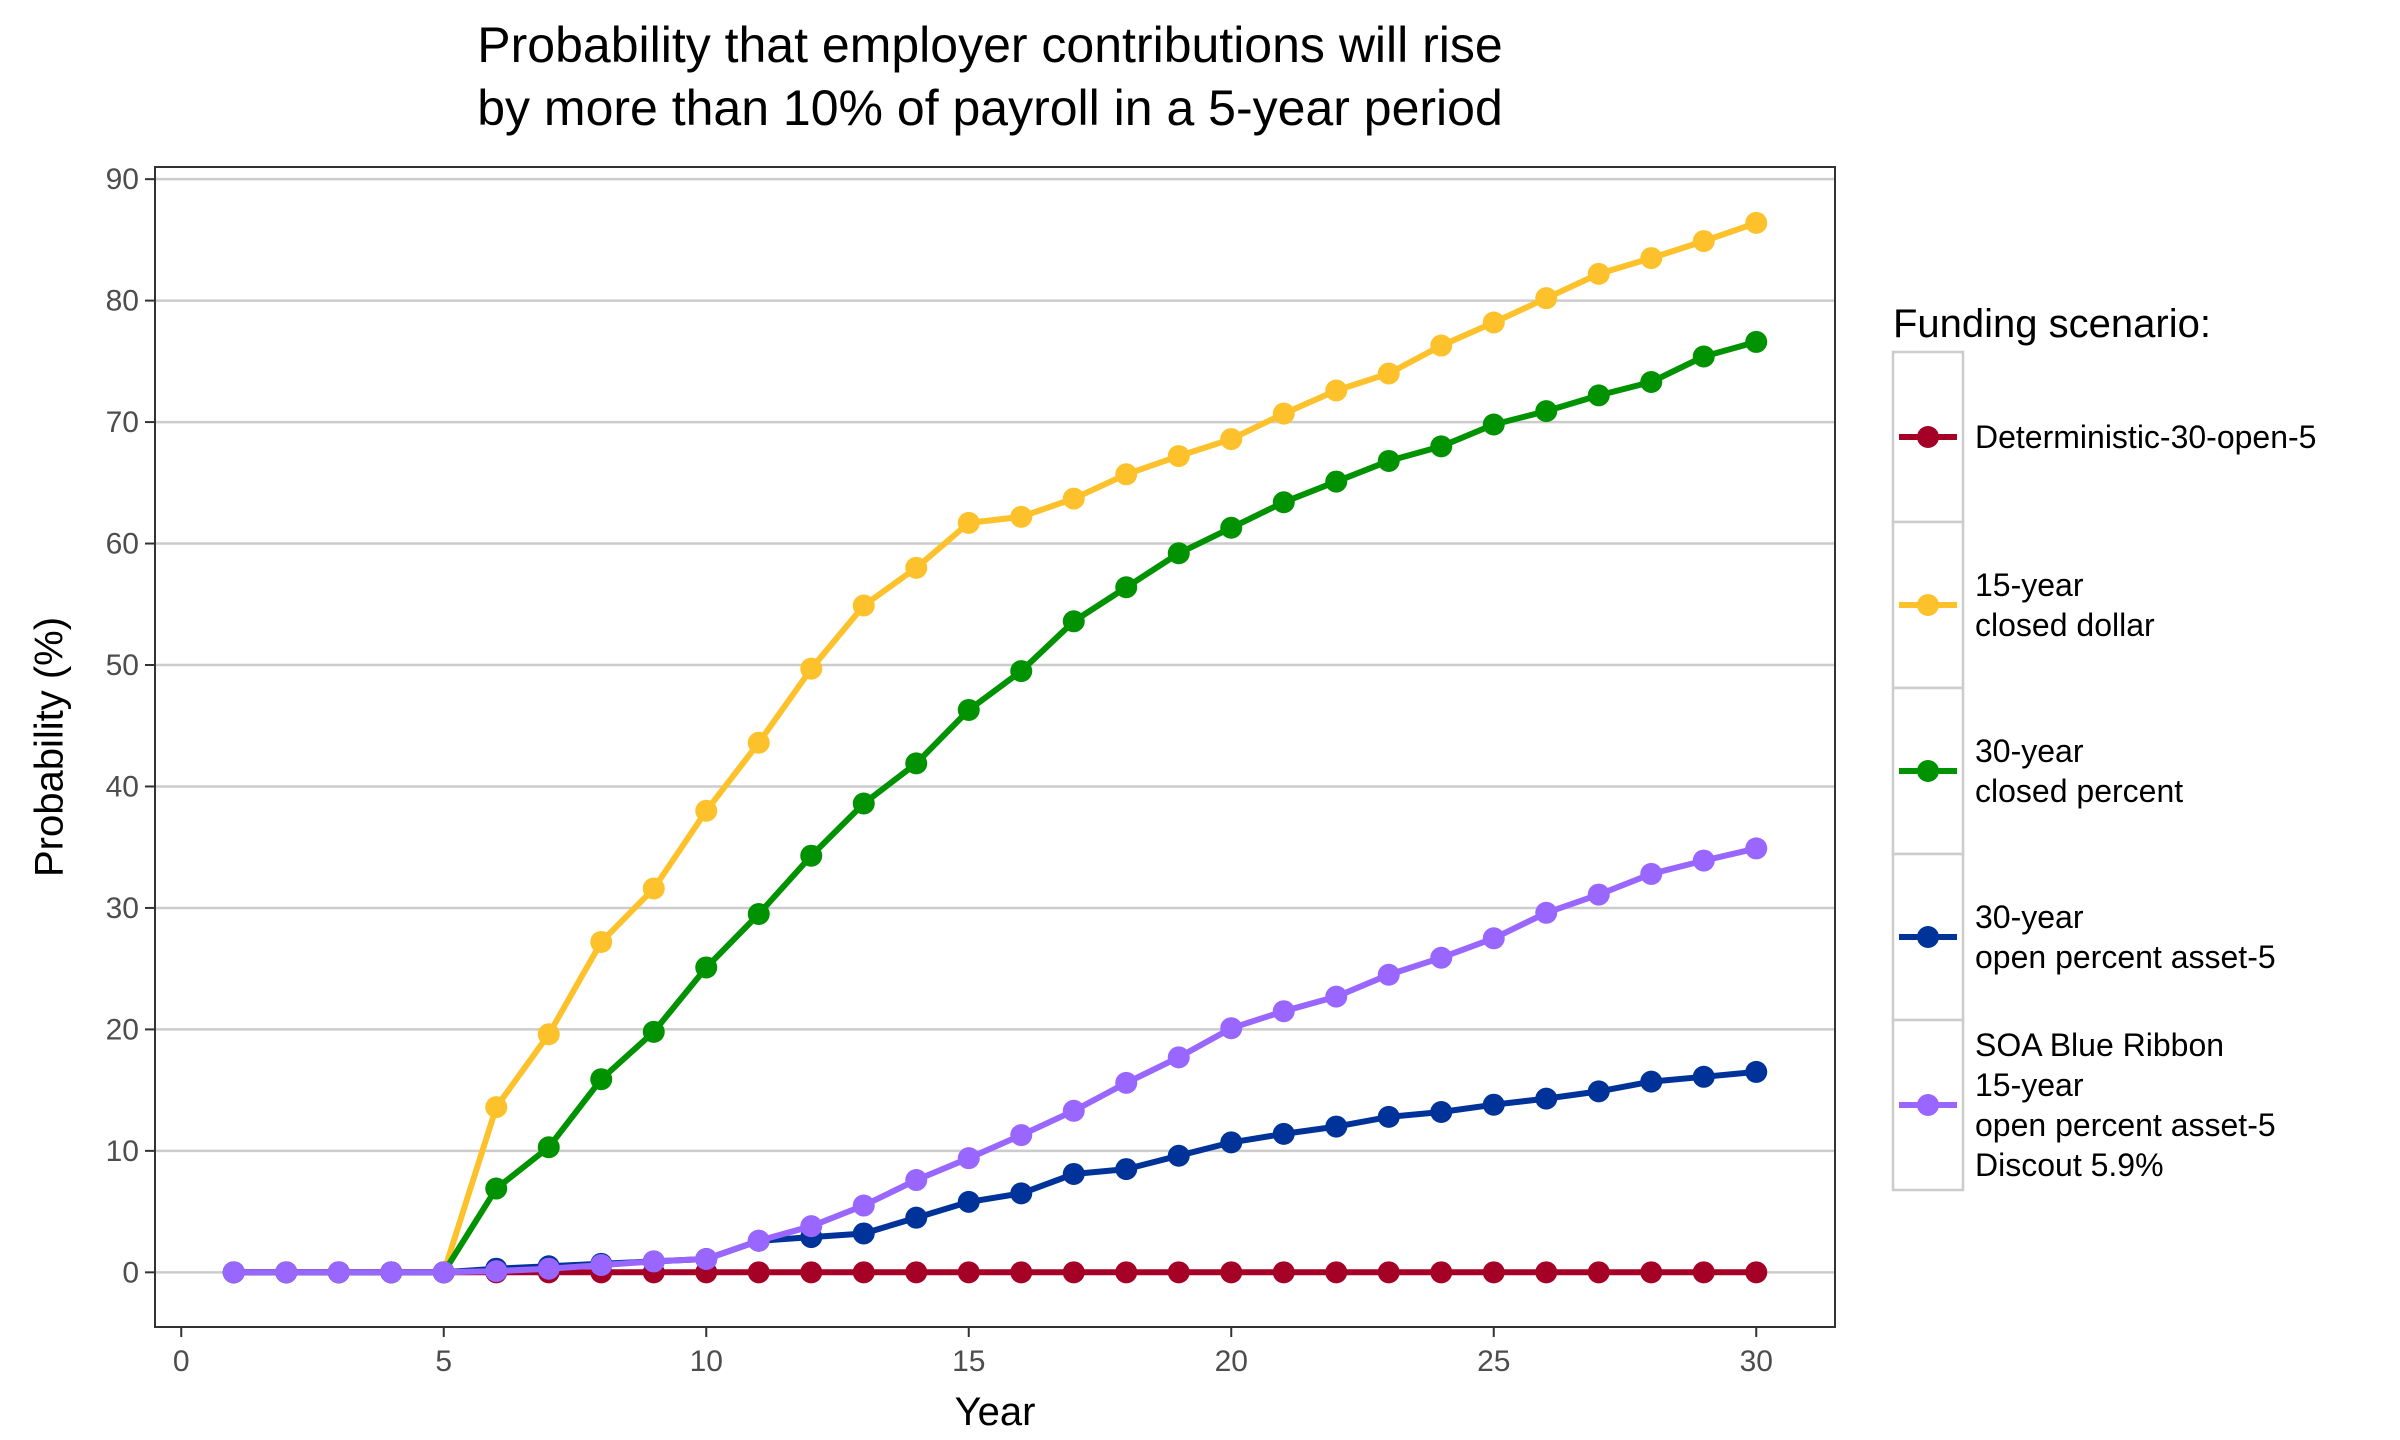 Image resolution: width=2400 pixels, height=1440 pixels. I want to click on y-tick-label-90: 90, so click(122, 179).